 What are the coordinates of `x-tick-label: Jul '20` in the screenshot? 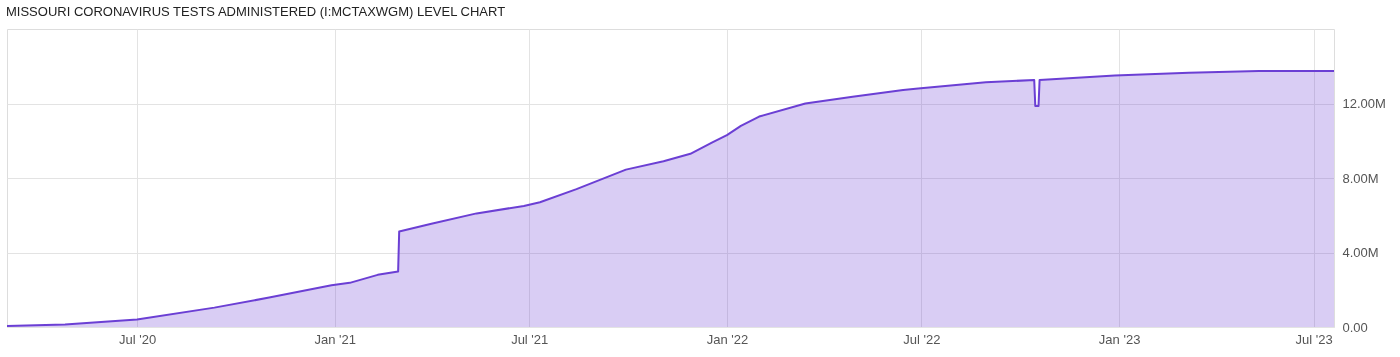 It's located at (137, 339).